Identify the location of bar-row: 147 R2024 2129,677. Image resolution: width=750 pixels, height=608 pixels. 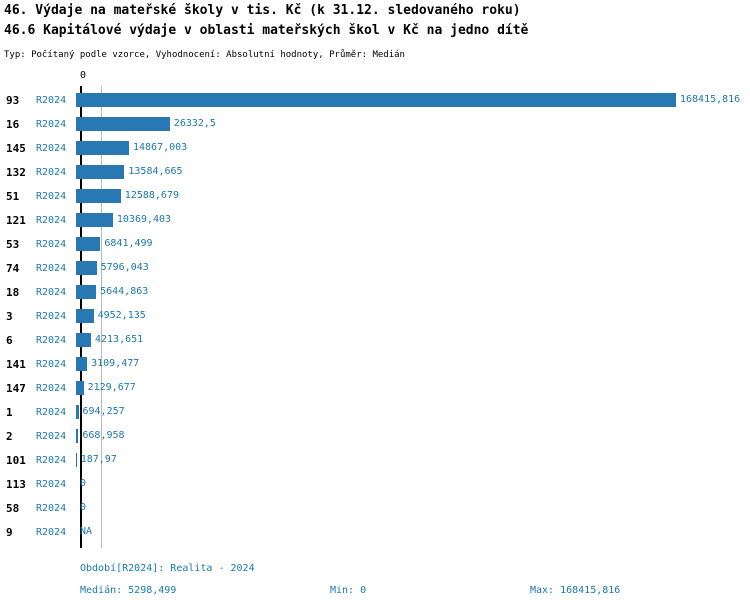
(375, 388).